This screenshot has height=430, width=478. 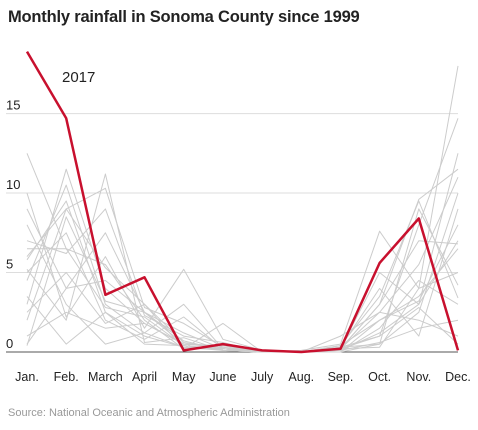 What do you see at coordinates (262, 377) in the screenshot?
I see `x-tick-label: July` at bounding box center [262, 377].